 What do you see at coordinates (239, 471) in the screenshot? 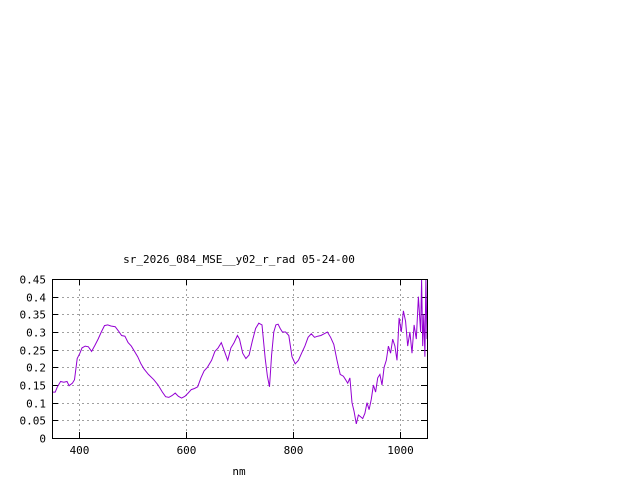
I see `x-axis-label: nm` at bounding box center [239, 471].